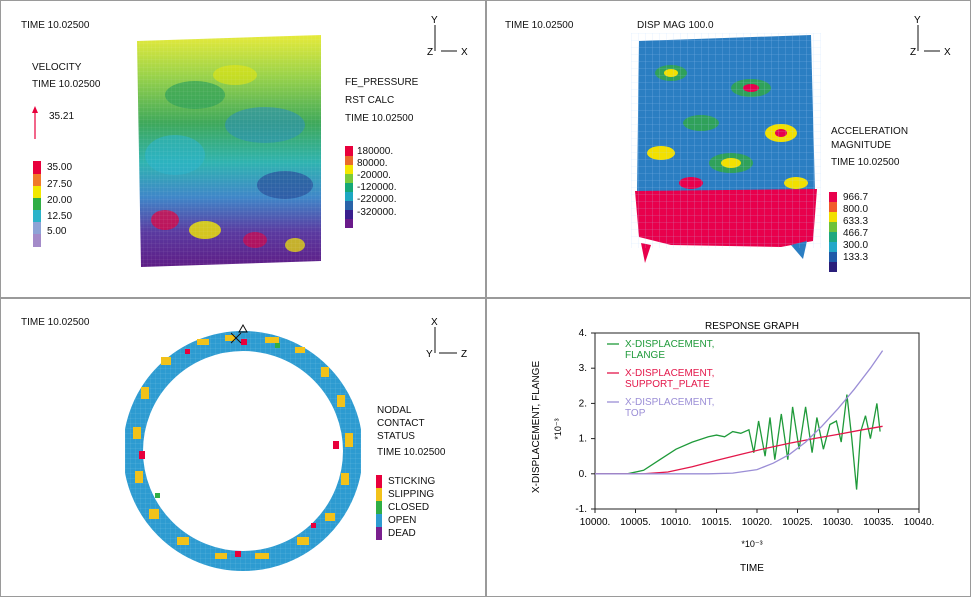 The height and width of the screenshot is (597, 971). Describe the element at coordinates (411, 494) in the screenshot. I see `legend-label: SLIPPING` at that location.